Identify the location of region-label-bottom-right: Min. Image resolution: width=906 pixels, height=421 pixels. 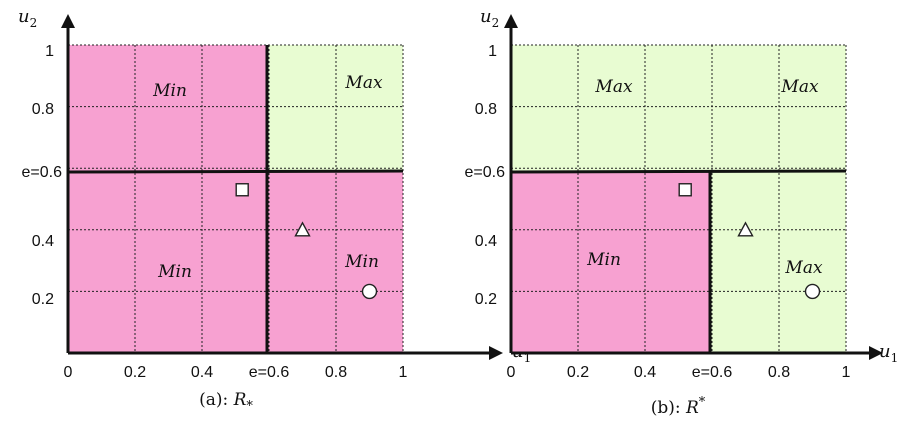
(361, 262).